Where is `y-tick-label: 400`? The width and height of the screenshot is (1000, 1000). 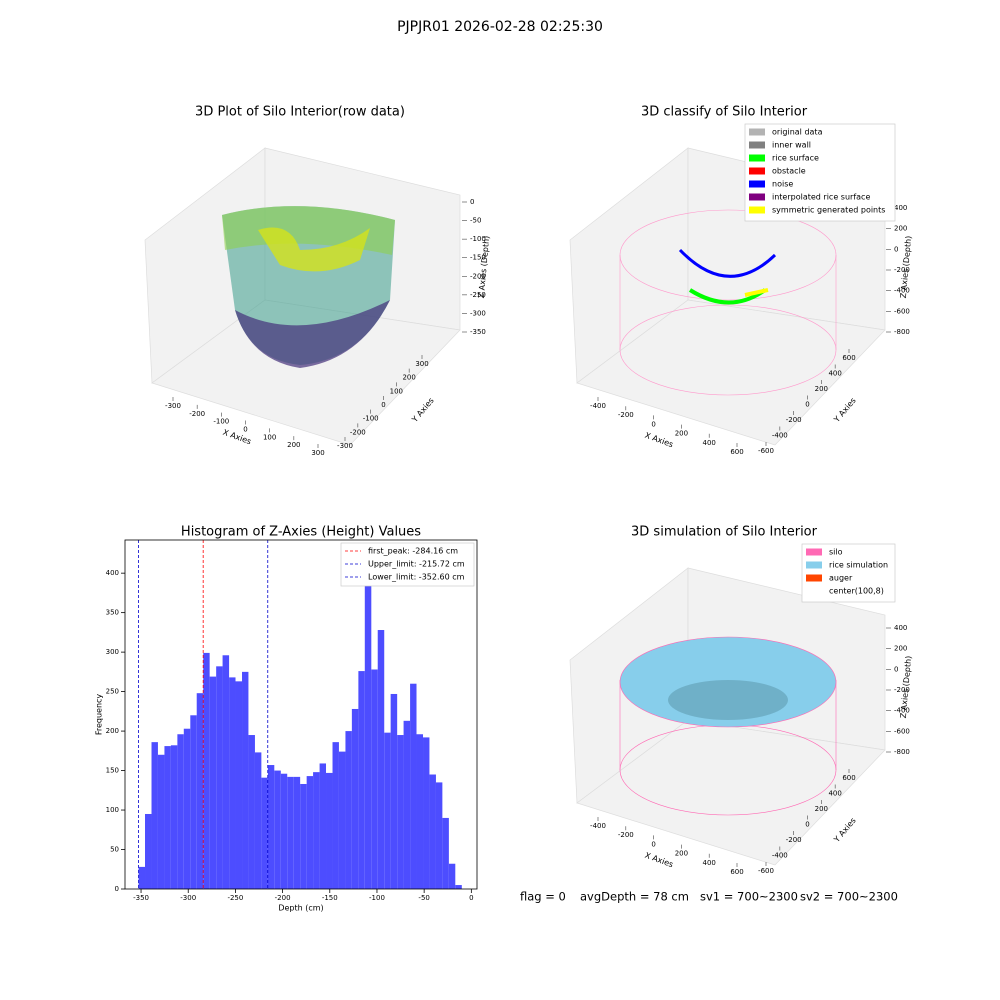
y-tick-label: 400 is located at coordinates (112, 573).